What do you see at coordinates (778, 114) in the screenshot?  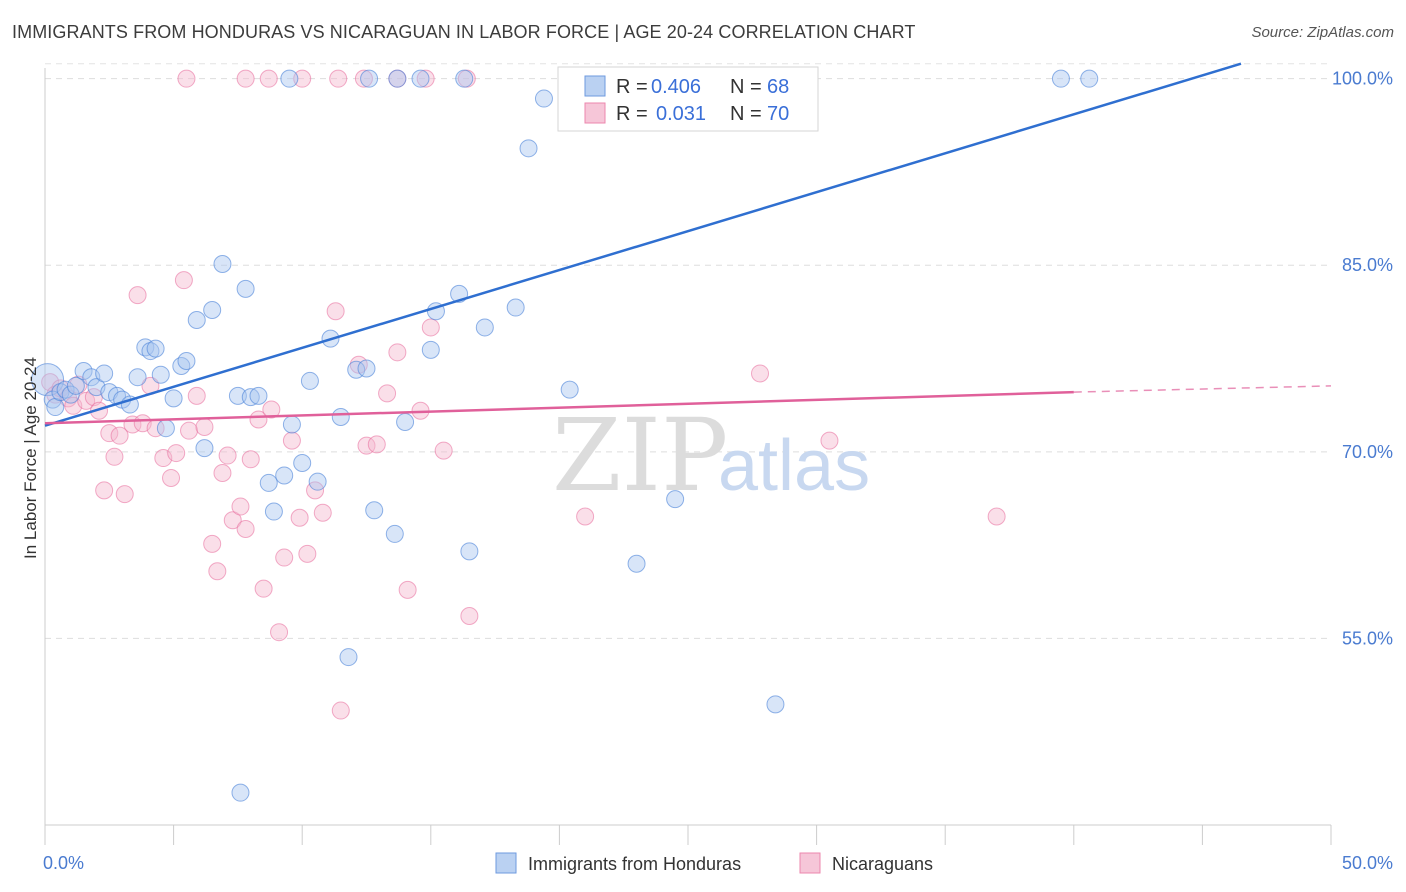 I see `legend-n-value-2: 70` at bounding box center [778, 114].